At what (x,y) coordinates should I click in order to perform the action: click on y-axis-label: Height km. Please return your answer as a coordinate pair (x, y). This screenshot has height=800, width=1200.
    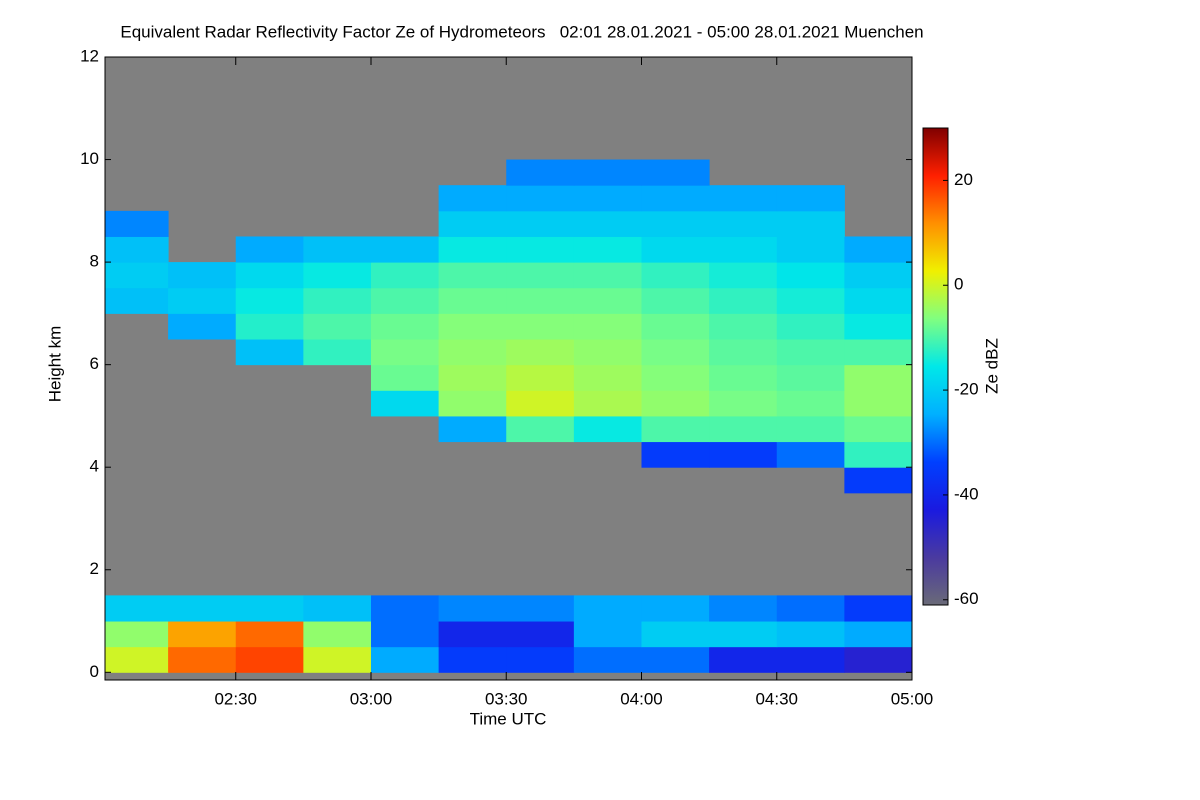
    Looking at the image, I should click on (54, 364).